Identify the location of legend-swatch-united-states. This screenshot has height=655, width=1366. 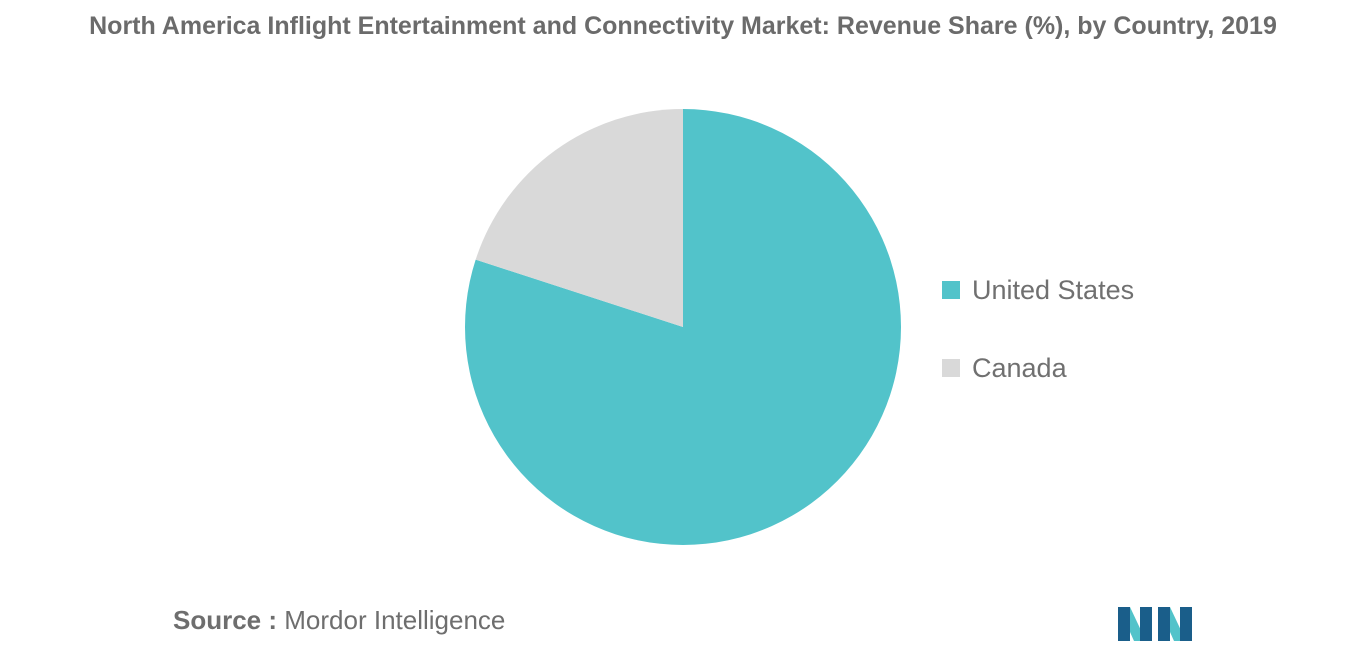
(951, 290).